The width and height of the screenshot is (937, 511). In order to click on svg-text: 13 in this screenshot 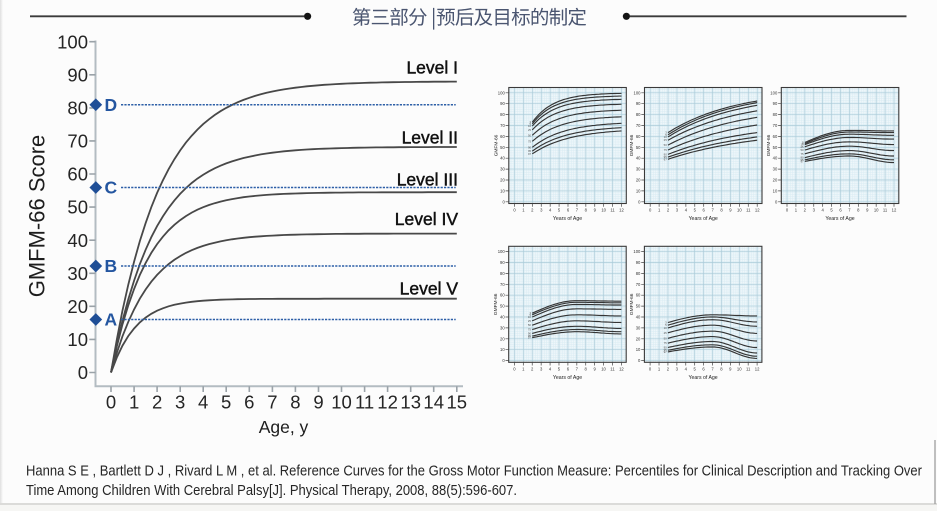, I will do `click(410, 402)`.